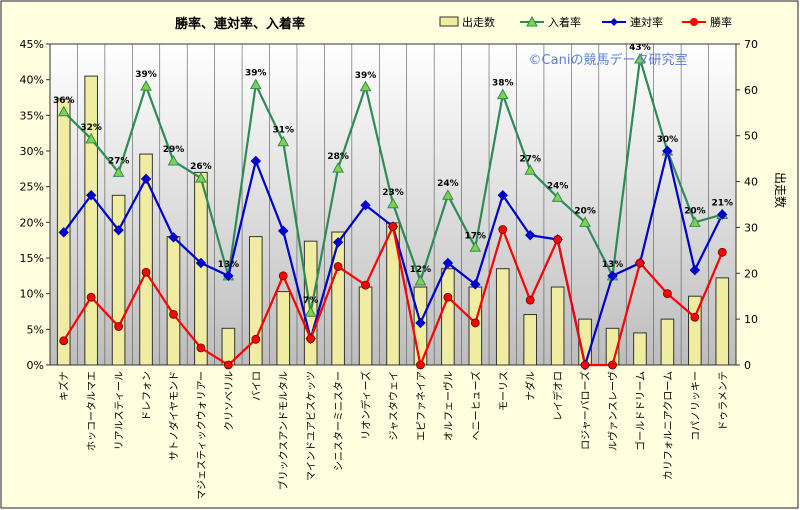 The height and width of the screenshot is (510, 800). What do you see at coordinates (32, 222) in the screenshot?
I see `y-tick-label: 20%` at bounding box center [32, 222].